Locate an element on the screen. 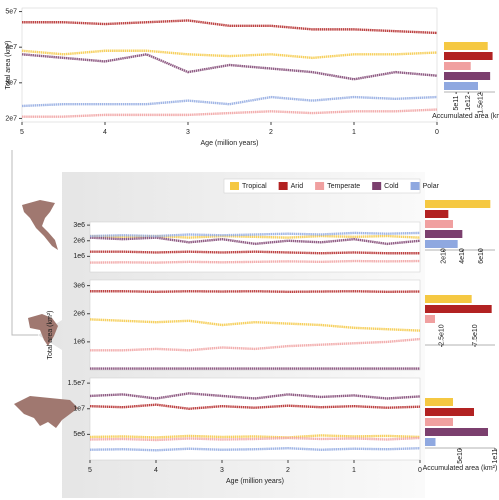  y-tick-label: 5e6 is located at coordinates (79, 434).